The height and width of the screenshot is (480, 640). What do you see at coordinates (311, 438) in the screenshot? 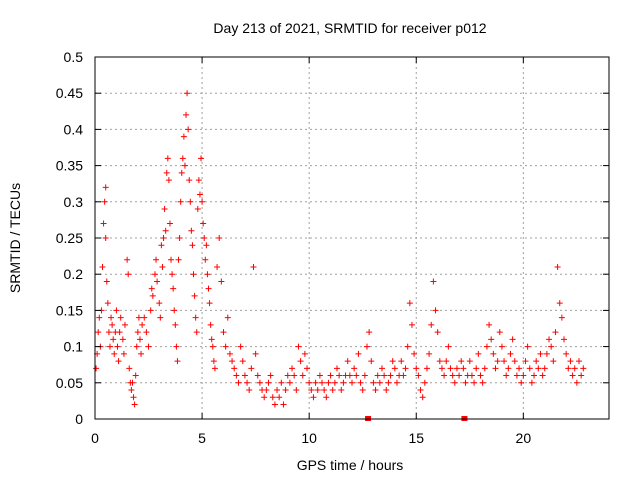
I see `x-axis-tick-labels: 0 5 10 15 20` at bounding box center [311, 438].